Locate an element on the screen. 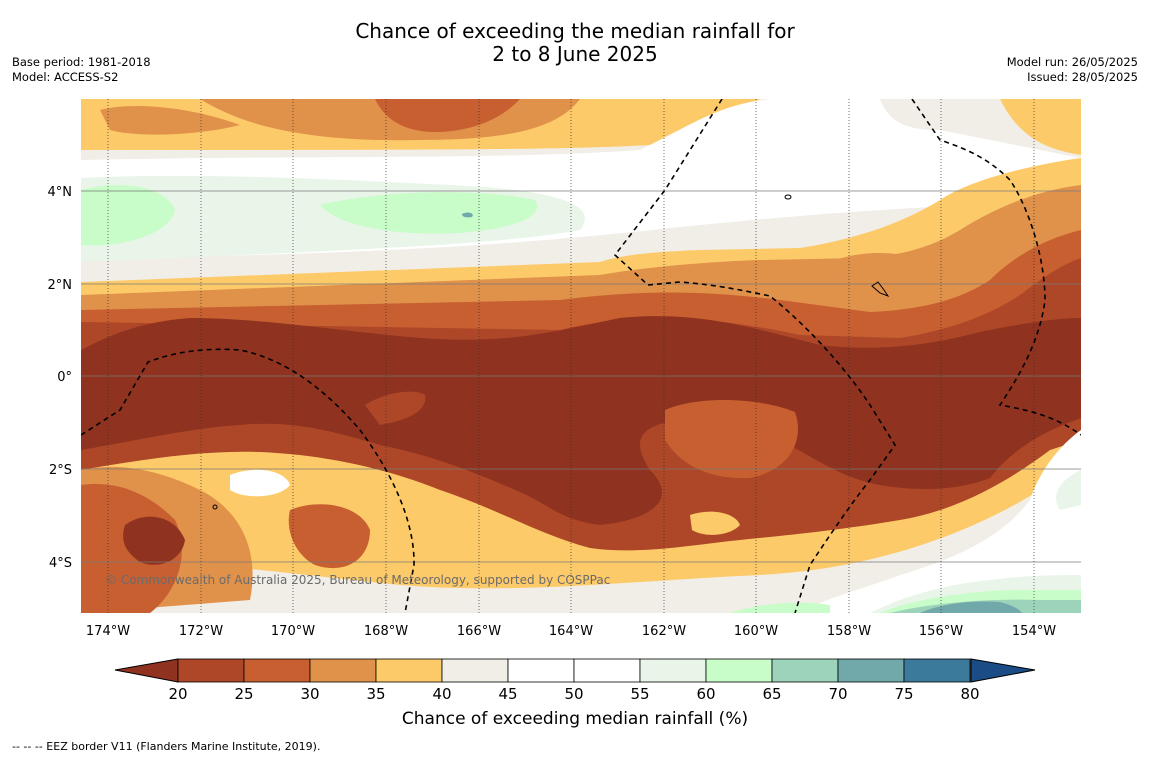 The width and height of the screenshot is (1150, 758). rust-patch is located at coordinates (395, 408).